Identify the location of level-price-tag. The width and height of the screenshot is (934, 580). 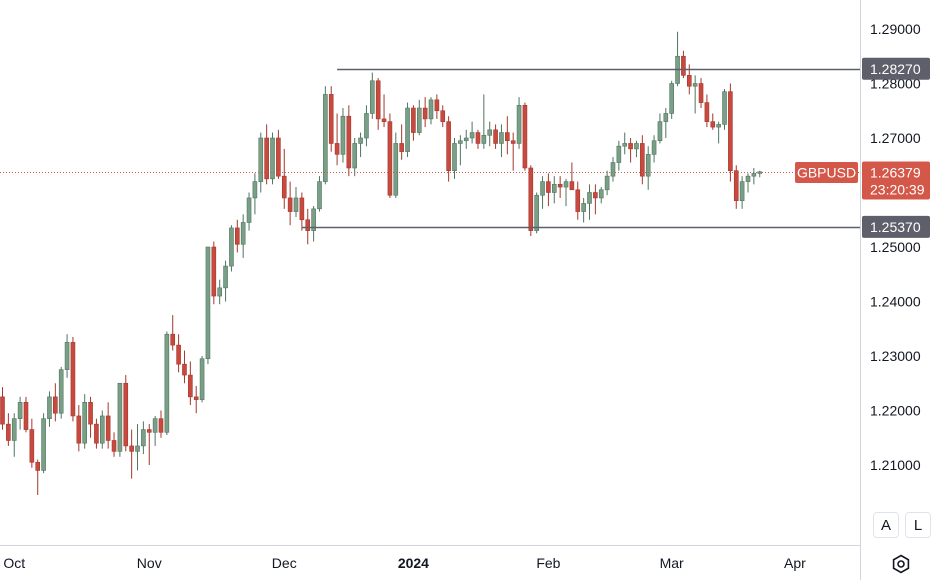
(896, 226).